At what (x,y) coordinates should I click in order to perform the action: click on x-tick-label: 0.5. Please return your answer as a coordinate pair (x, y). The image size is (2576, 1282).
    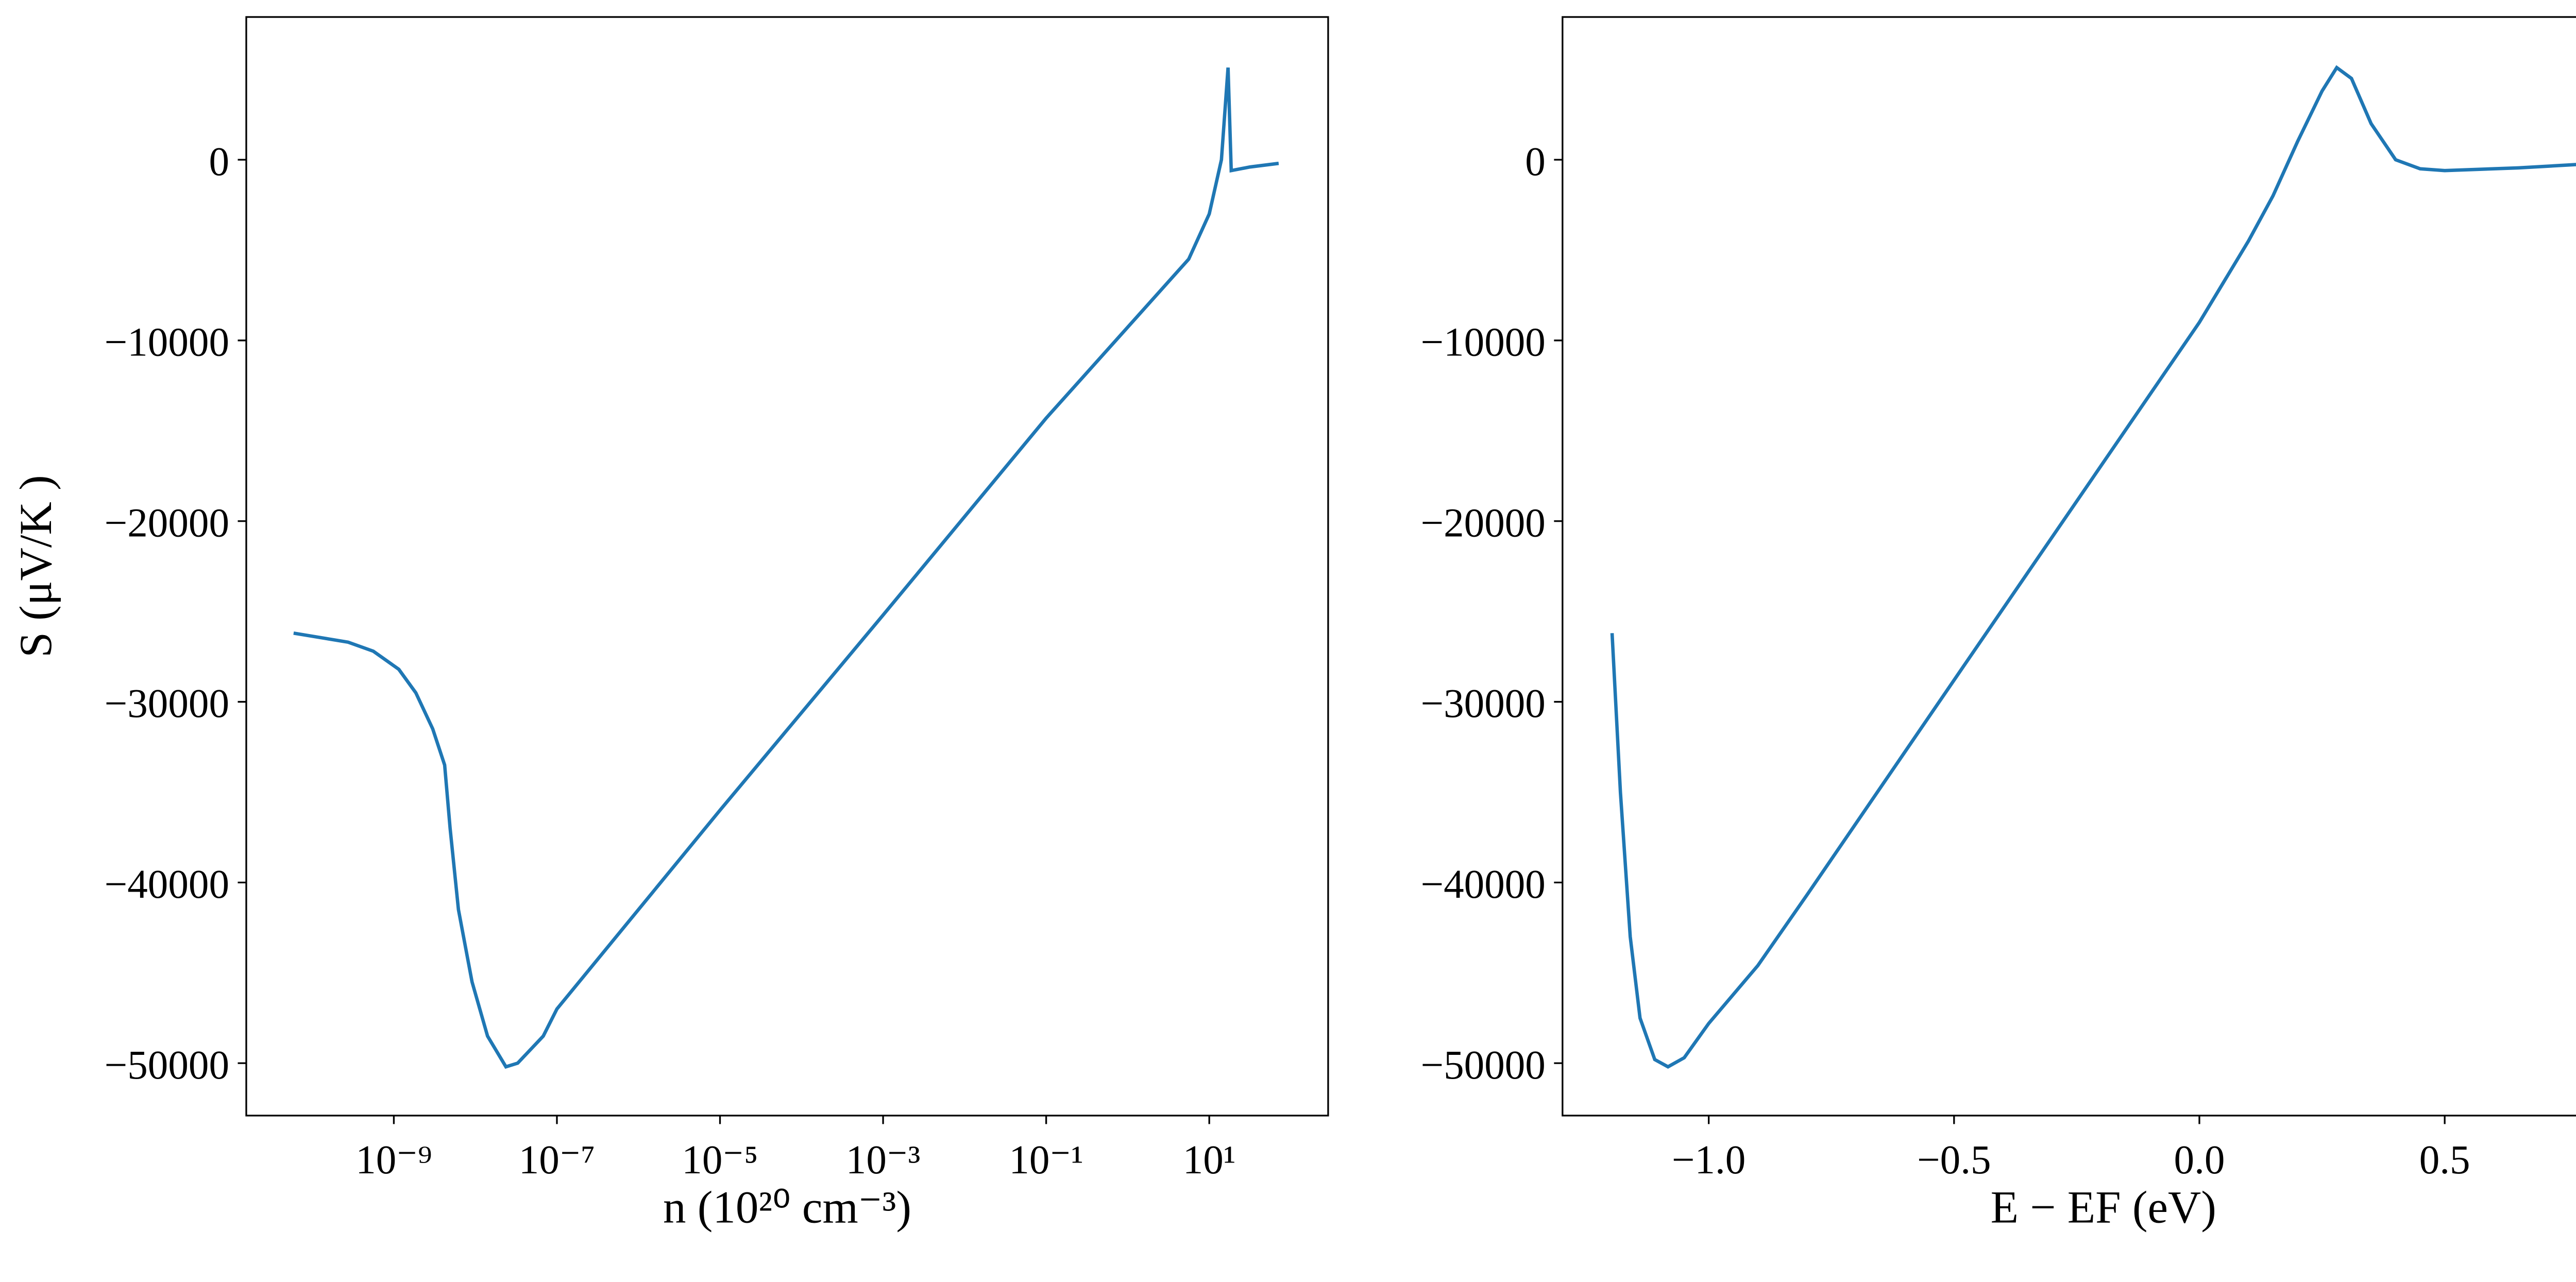
    Looking at the image, I should click on (2444, 1160).